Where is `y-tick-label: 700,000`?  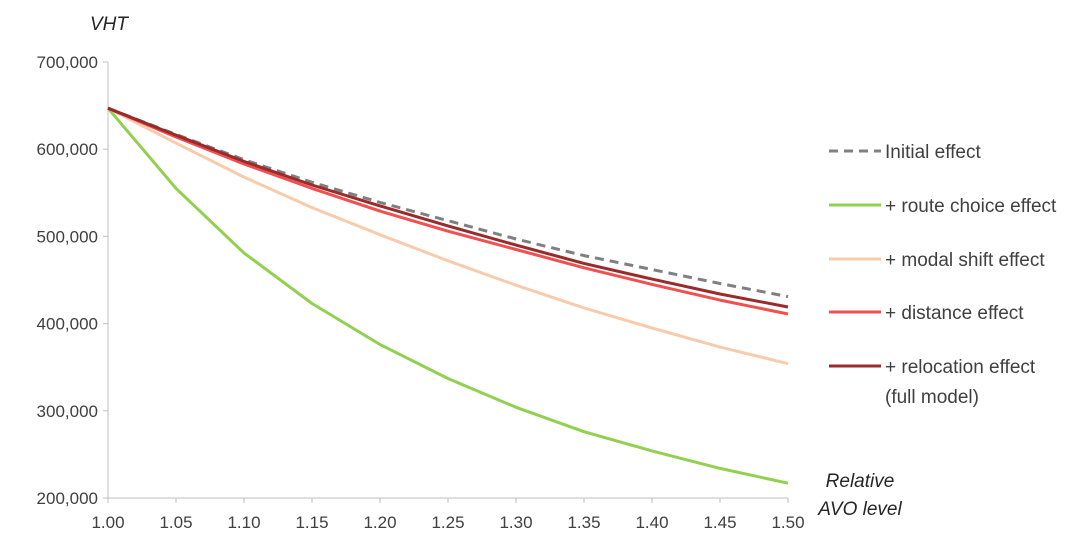
y-tick-label: 700,000 is located at coordinates (67, 62).